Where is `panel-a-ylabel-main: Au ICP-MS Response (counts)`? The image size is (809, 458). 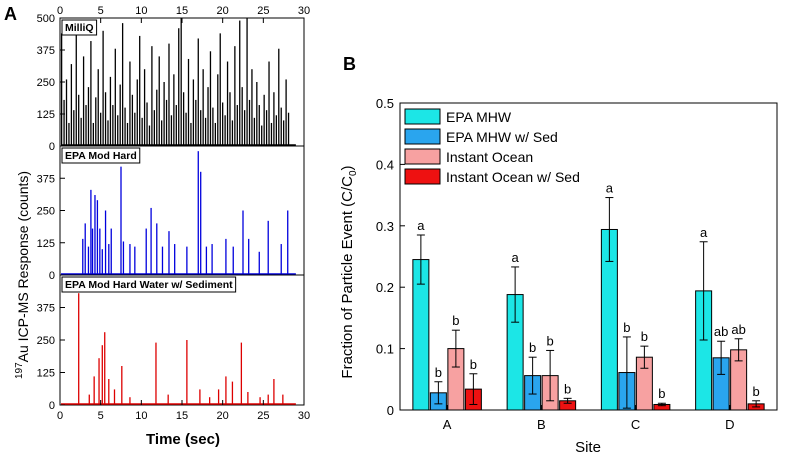 panel-a-ylabel-main: Au ICP-MS Response (counts) is located at coordinates (23, 266).